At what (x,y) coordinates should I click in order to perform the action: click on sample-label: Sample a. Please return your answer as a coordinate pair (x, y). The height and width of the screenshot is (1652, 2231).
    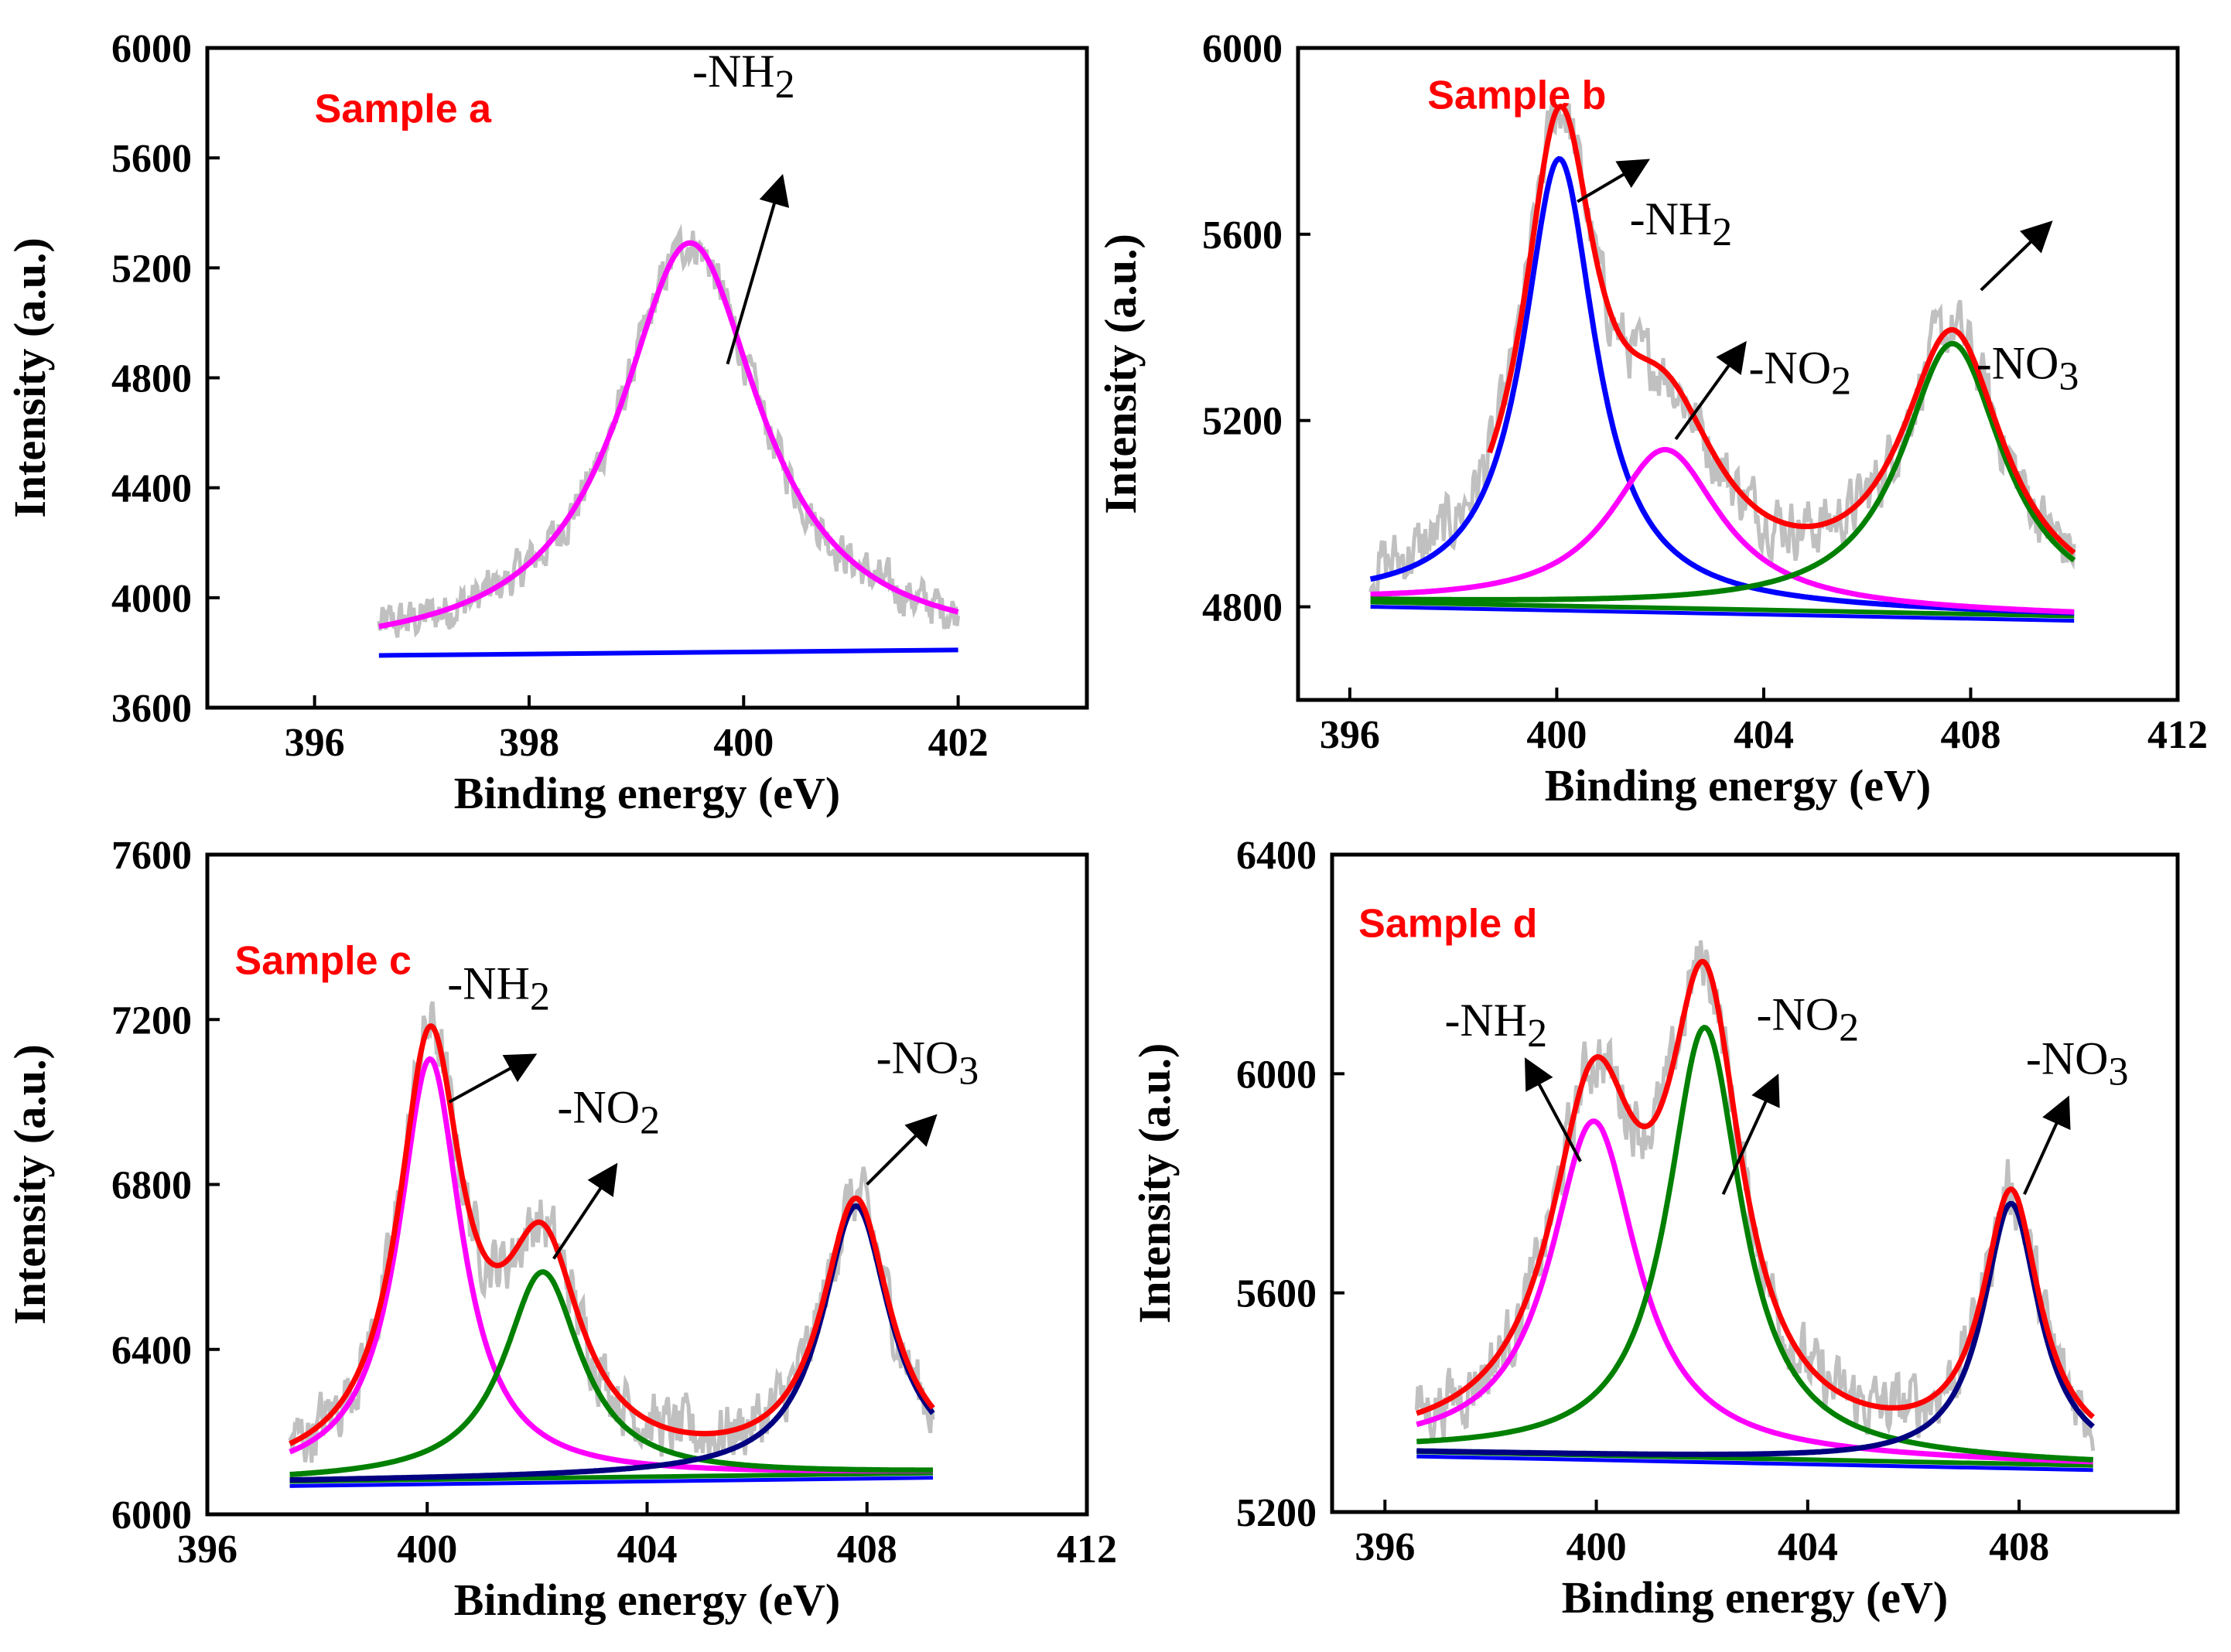
    Looking at the image, I should click on (403, 109).